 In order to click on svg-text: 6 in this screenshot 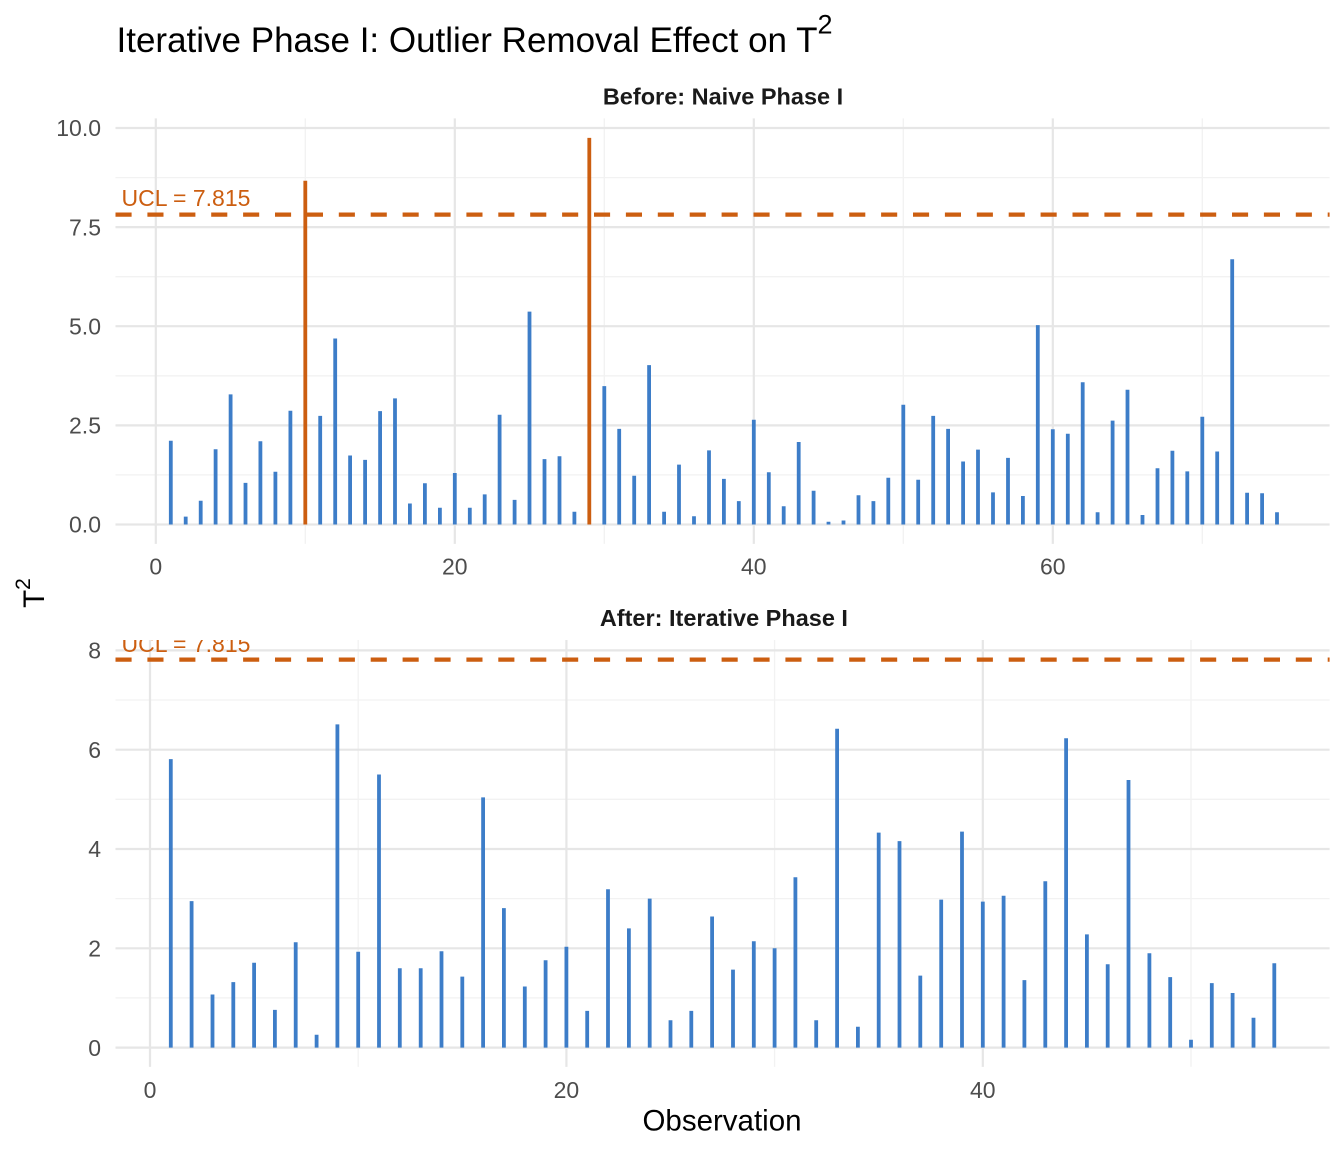, I will do `click(94, 750)`.